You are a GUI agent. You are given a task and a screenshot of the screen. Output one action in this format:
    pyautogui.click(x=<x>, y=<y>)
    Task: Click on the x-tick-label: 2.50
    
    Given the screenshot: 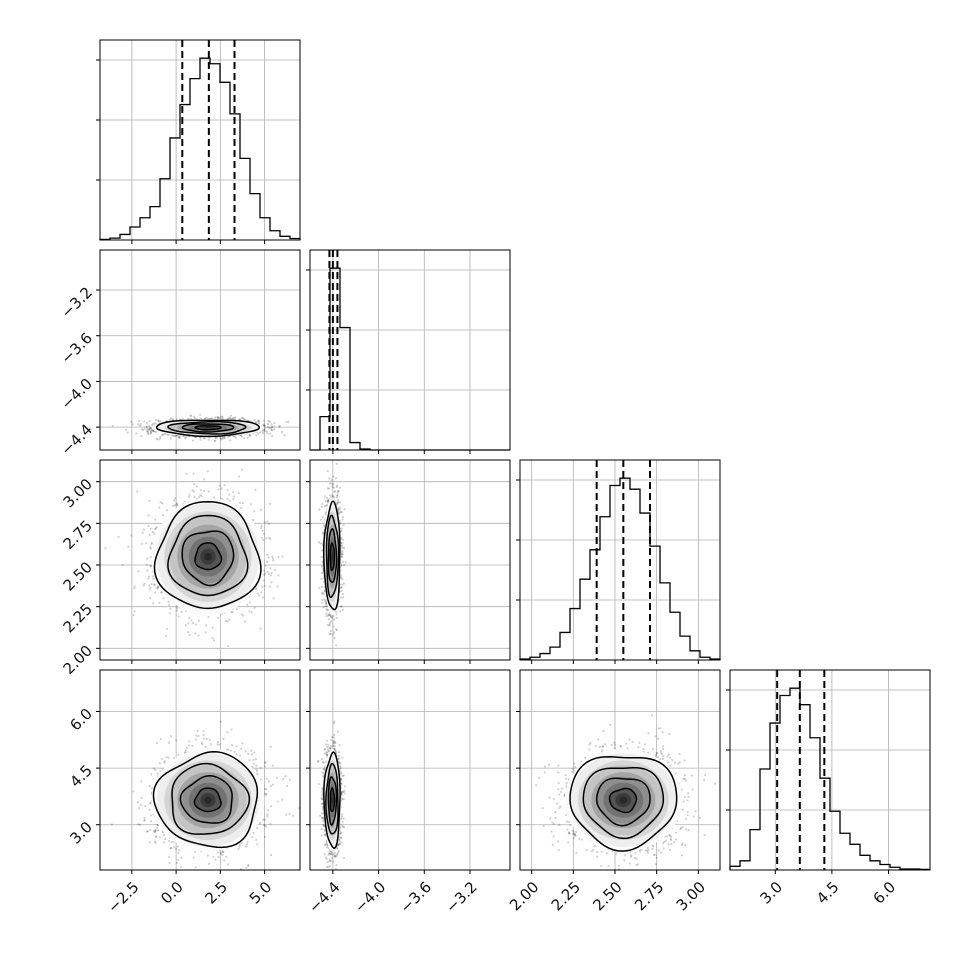 What is the action you would take?
    pyautogui.click(x=607, y=896)
    